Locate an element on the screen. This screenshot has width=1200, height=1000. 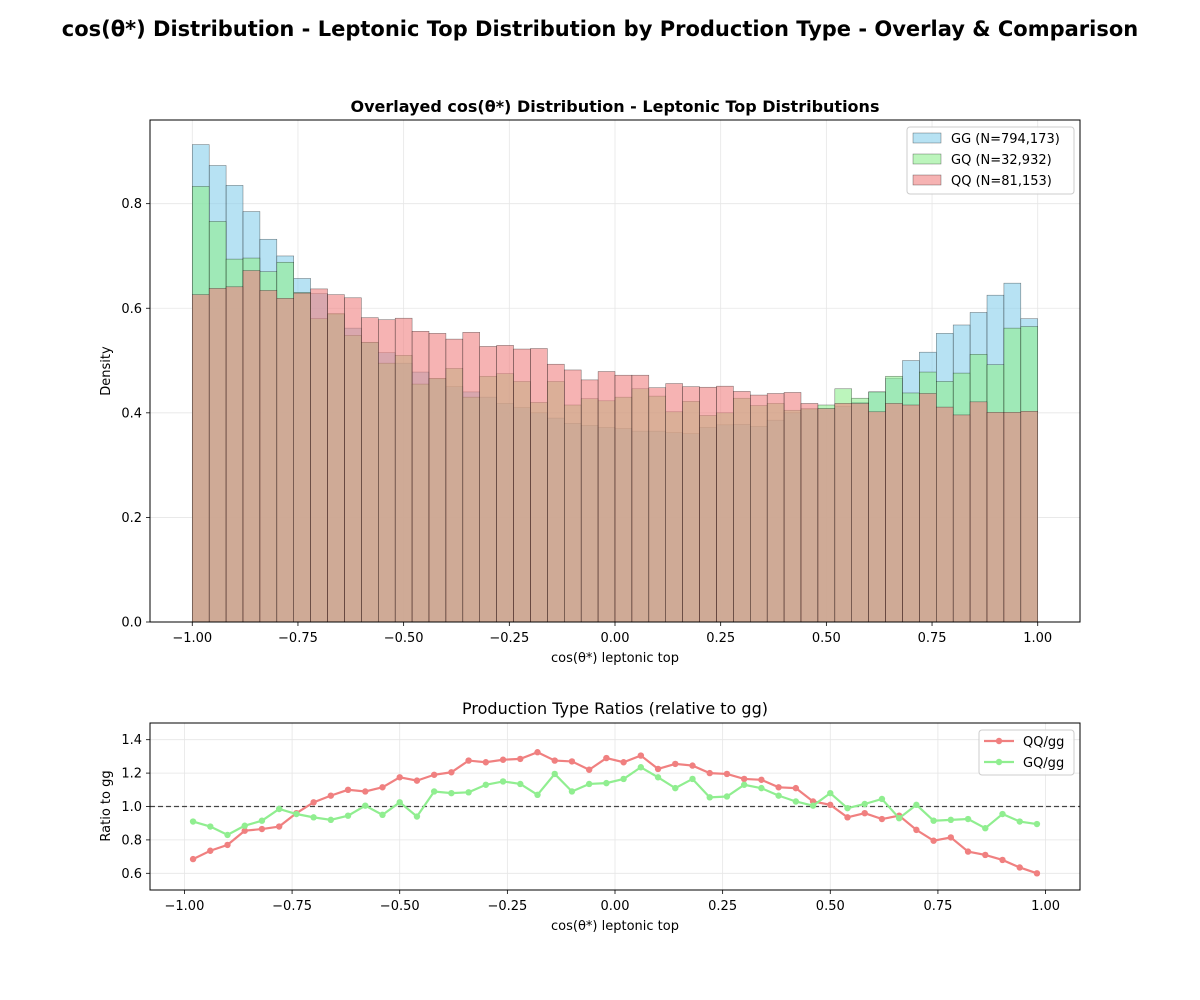
histogram-y-tick-label: 0.4 is located at coordinates (131, 413).